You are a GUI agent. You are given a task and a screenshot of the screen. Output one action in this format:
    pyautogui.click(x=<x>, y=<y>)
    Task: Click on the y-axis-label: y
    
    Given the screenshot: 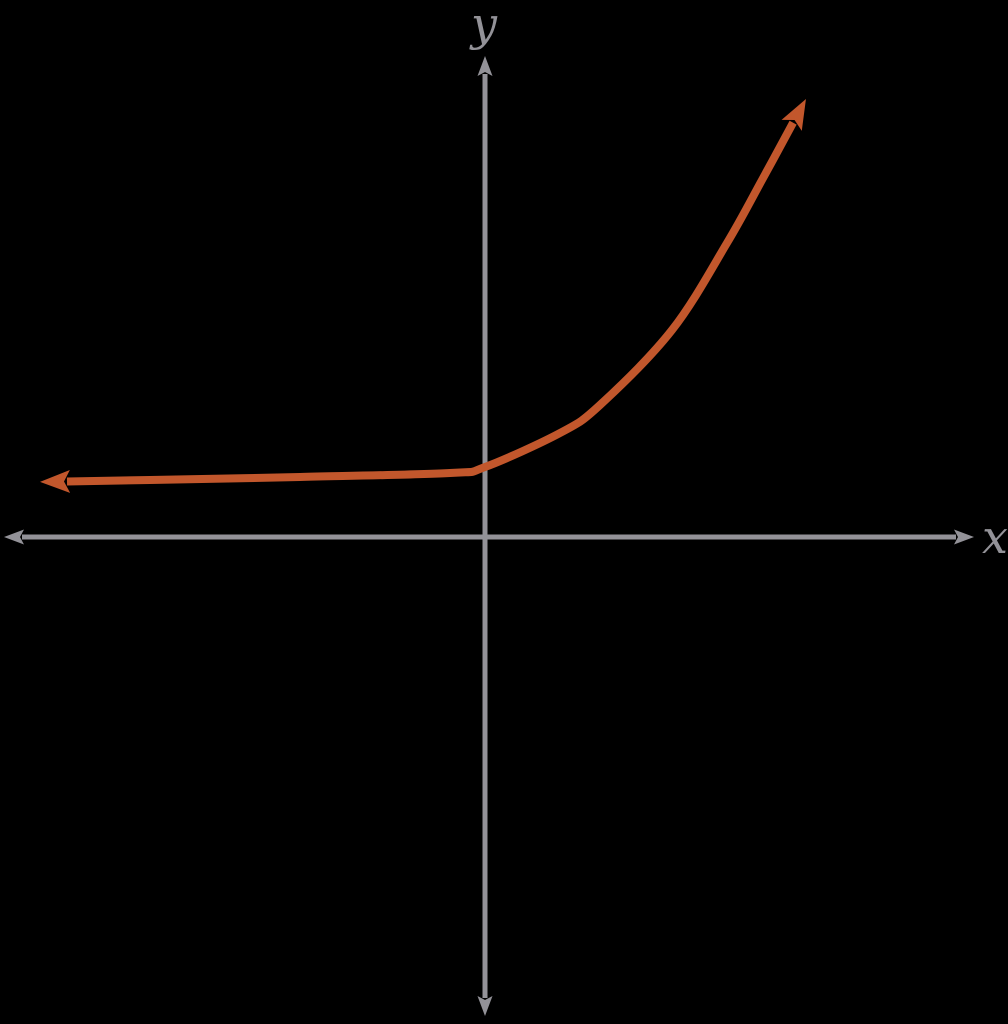 What is the action you would take?
    pyautogui.click(x=483, y=25)
    